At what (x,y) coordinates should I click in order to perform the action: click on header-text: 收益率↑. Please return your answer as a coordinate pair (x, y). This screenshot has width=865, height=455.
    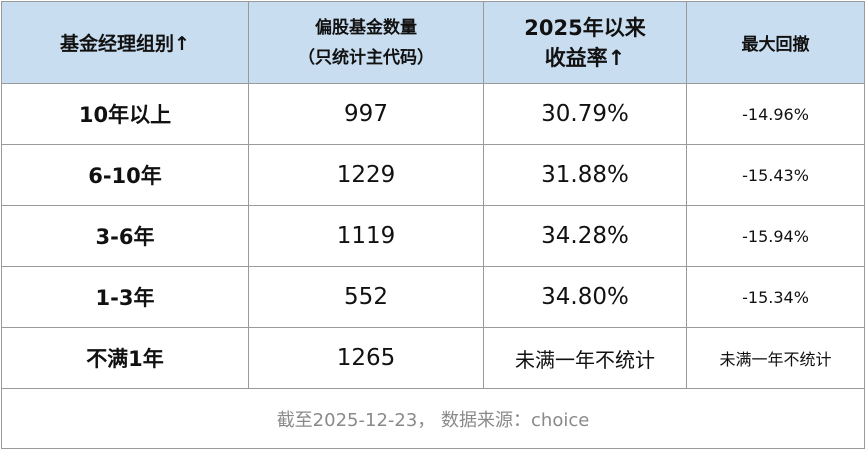
    Looking at the image, I should click on (585, 57).